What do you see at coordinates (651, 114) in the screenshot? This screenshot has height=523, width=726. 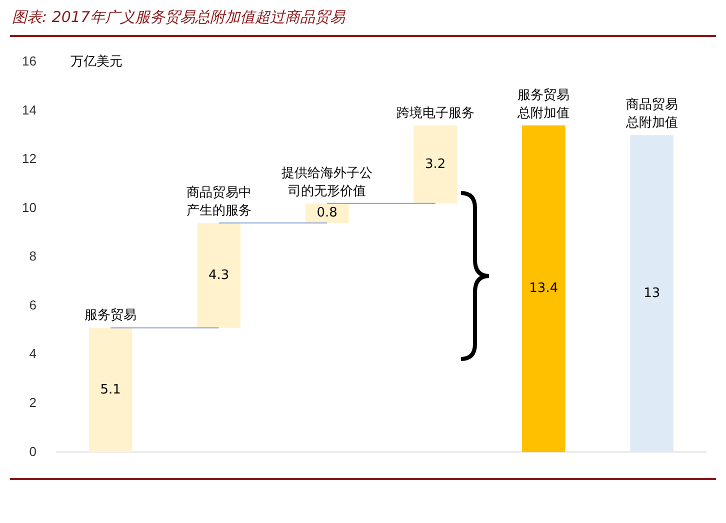 I see `x-tick-label: 商品贸易总附加值` at bounding box center [651, 114].